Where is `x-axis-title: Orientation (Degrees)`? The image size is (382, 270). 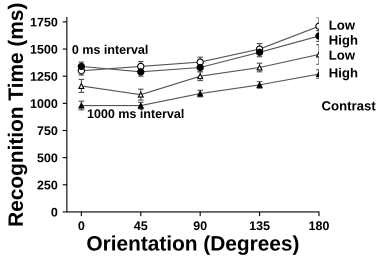 x-axis-title: Orientation (Degrees) is located at coordinates (192, 245).